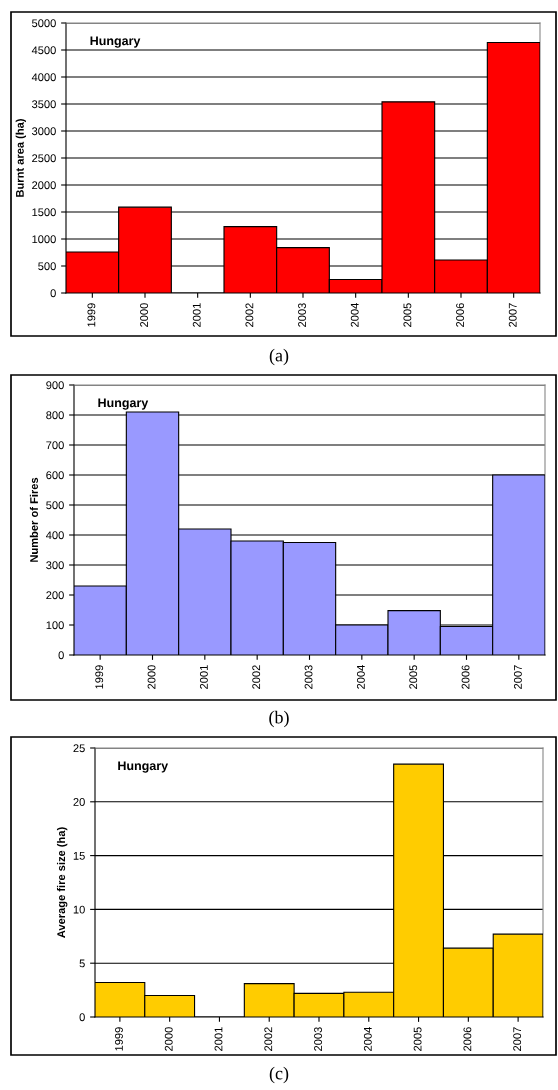 This screenshot has height=1090, width=558. I want to click on y-tick-label: 700, so click(55, 445).